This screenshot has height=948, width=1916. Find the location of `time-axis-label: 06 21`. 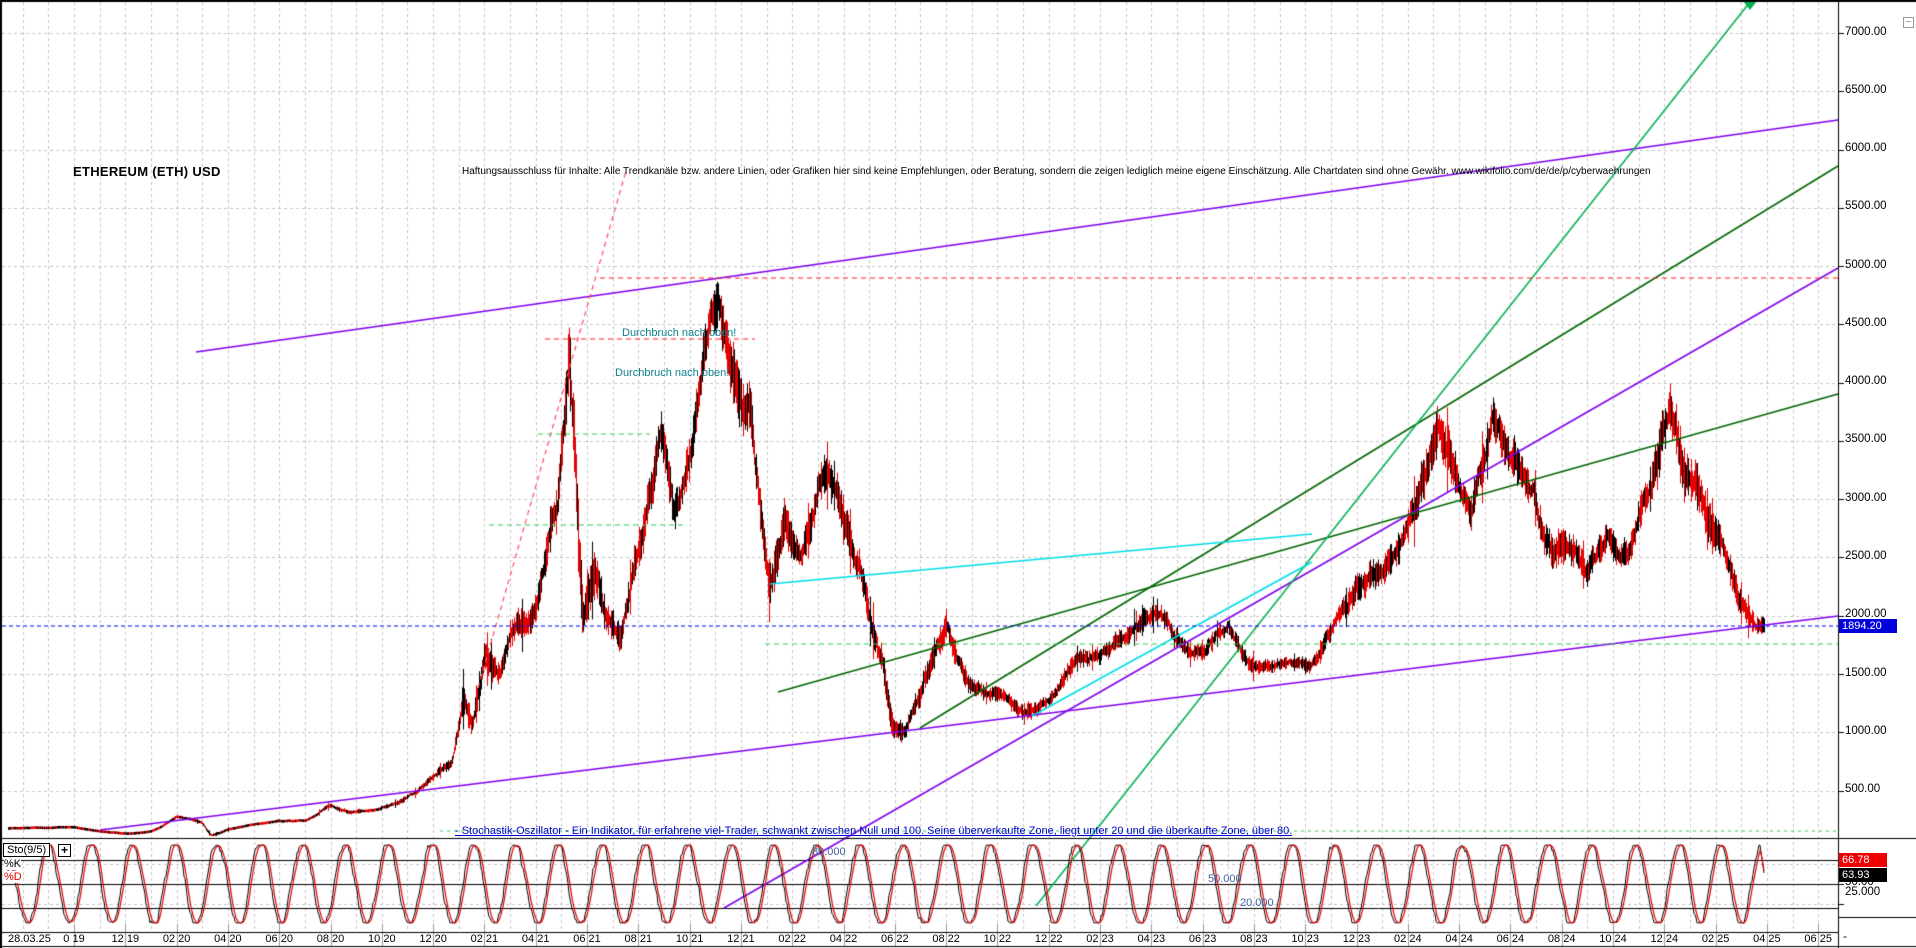

time-axis-label: 06 21 is located at coordinates (587, 939).